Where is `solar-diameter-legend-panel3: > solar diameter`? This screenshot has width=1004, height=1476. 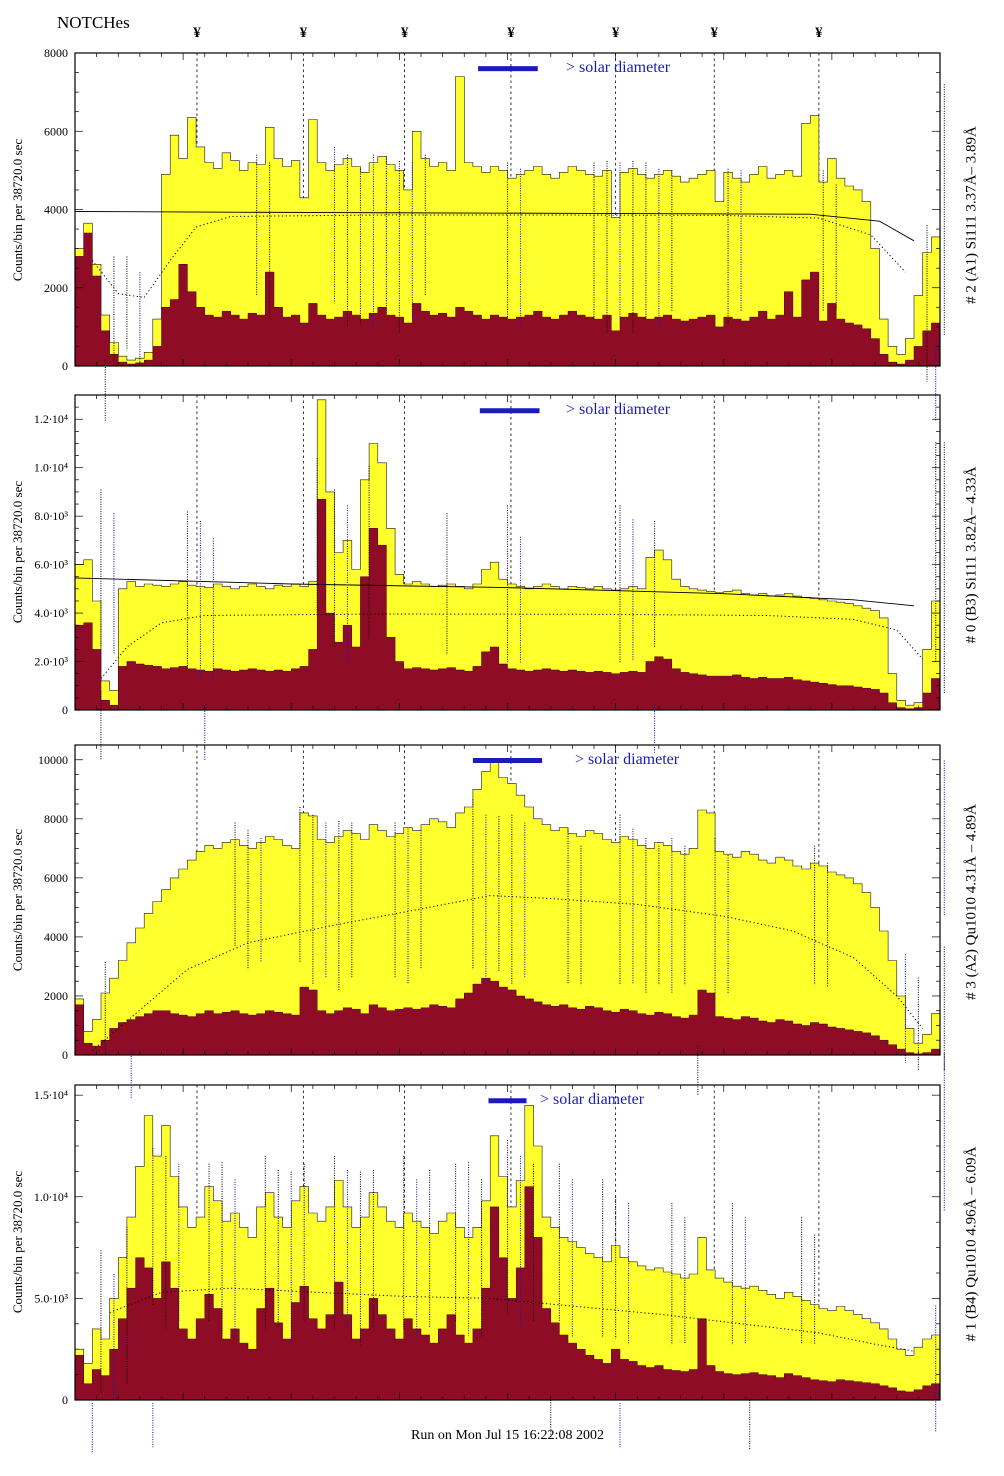
solar-diameter-legend-panel3: > solar diameter is located at coordinates (627, 759).